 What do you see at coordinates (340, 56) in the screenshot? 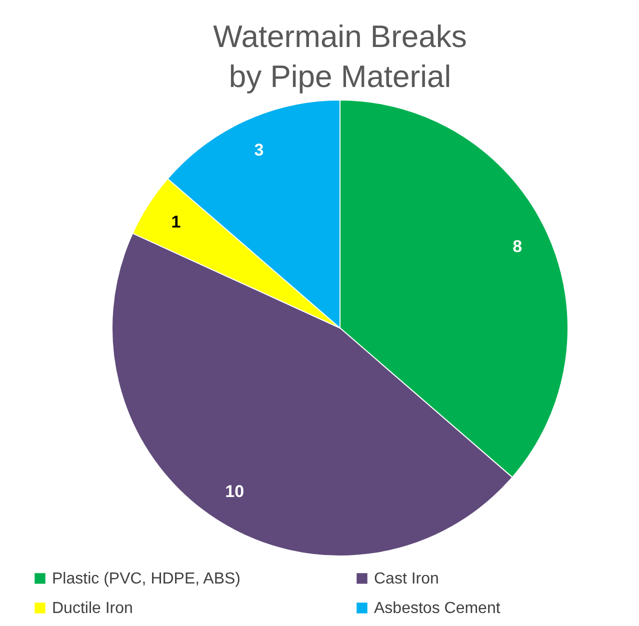
I see `chart-title: Watermain Breaks by Pipe Material` at bounding box center [340, 56].